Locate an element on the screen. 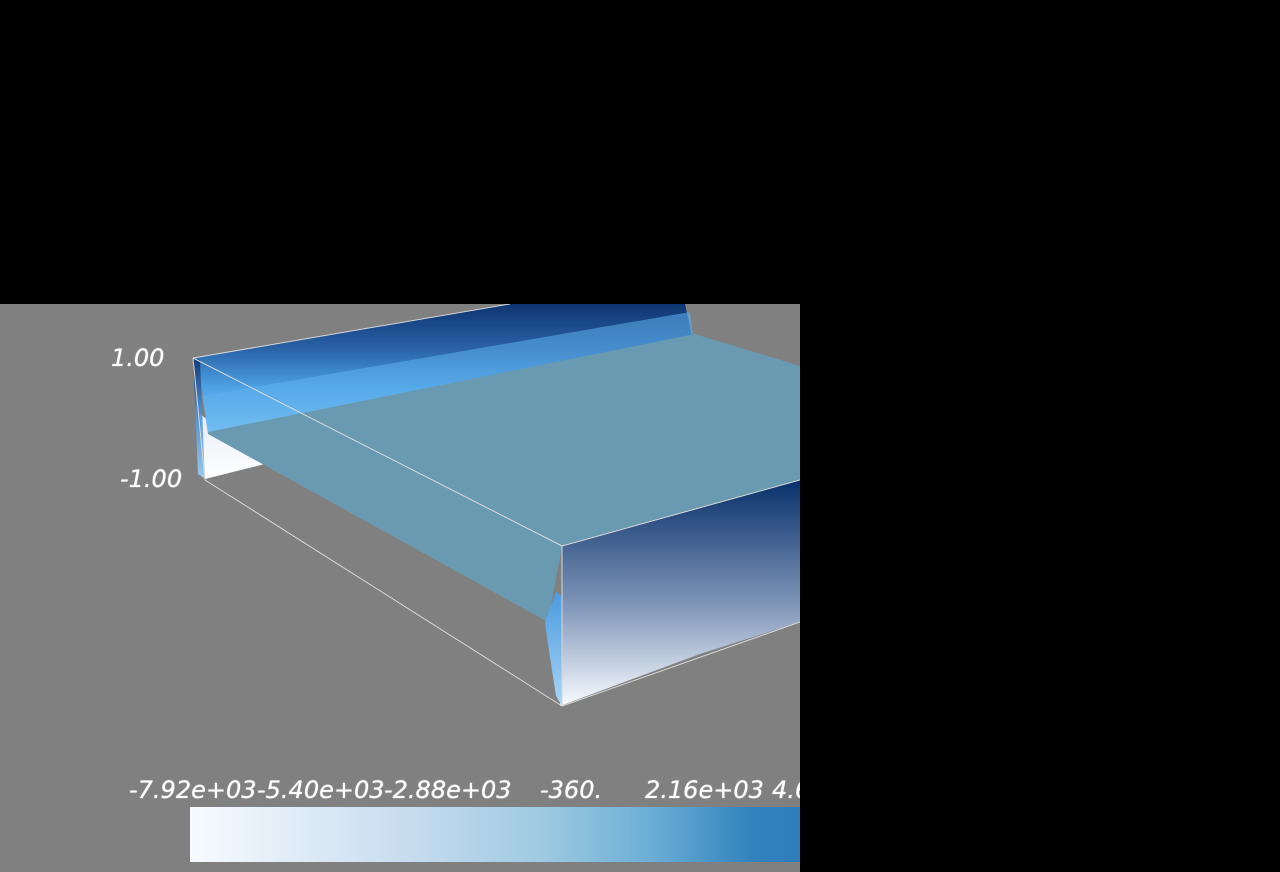 The image size is (1280, 872). z-axis-max-label: 1.00 is located at coordinates (138, 358).